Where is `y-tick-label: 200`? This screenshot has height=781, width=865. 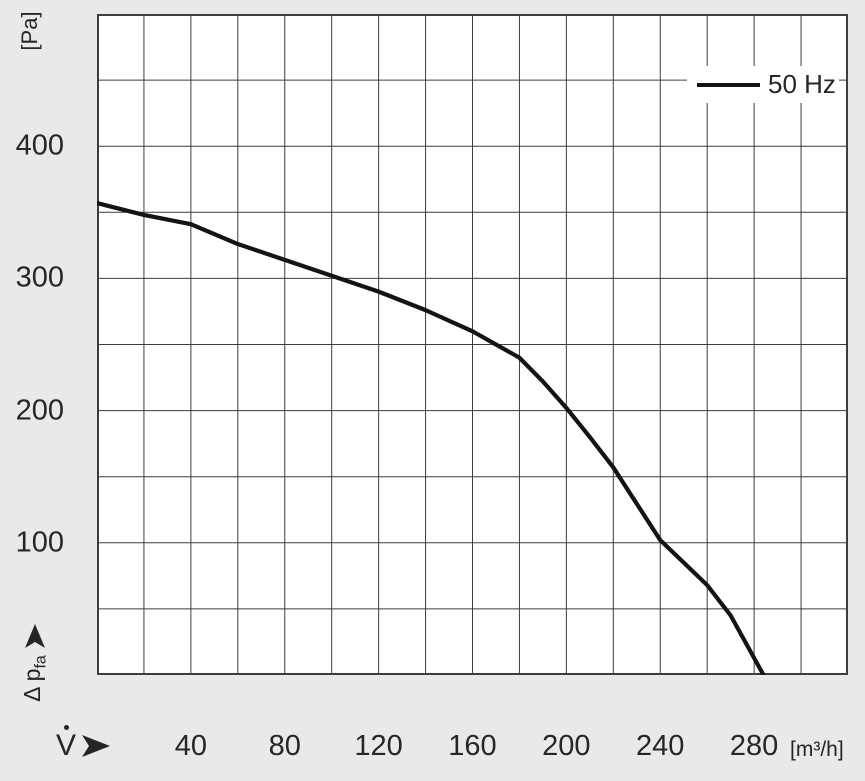
y-tick-label: 200 is located at coordinates (39, 410).